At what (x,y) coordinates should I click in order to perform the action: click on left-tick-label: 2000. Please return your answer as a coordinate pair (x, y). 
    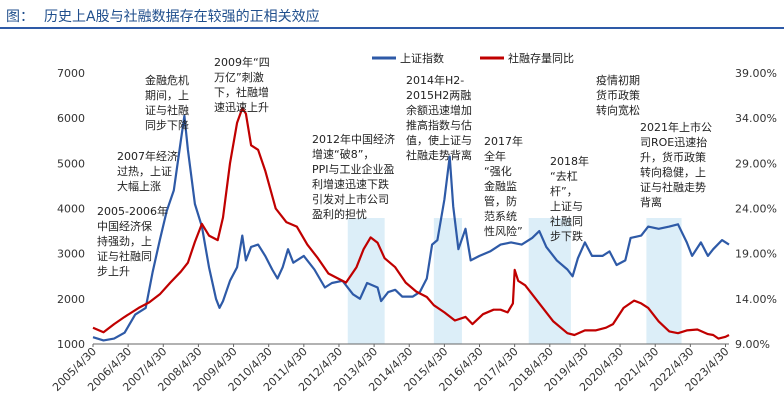
    Looking at the image, I should click on (71, 299).